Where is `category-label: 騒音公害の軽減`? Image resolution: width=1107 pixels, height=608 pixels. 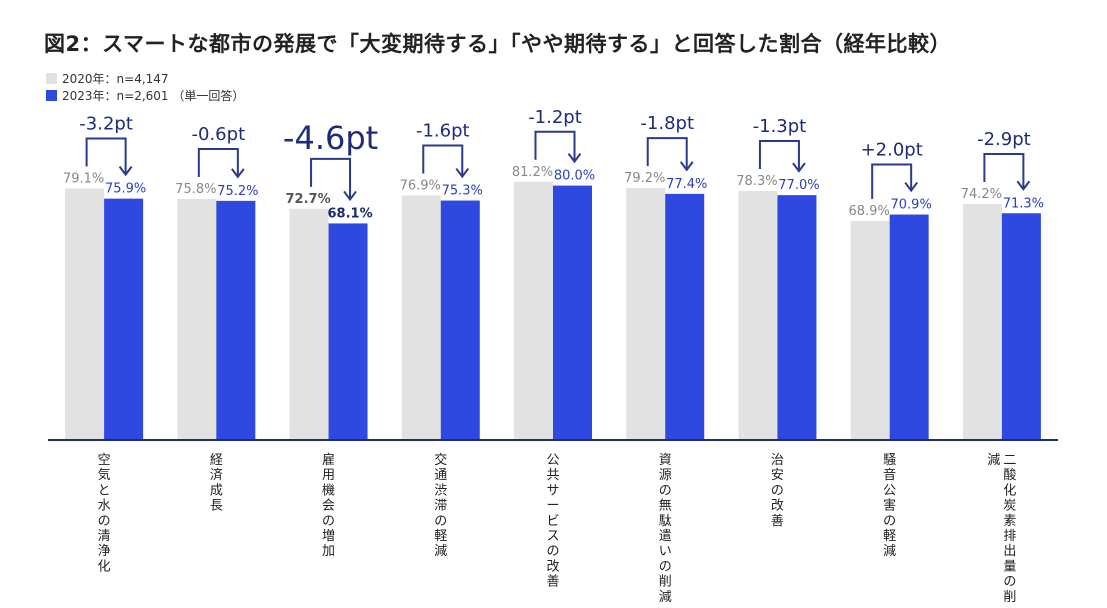
category-label: 騒音公害の軽減 is located at coordinates (889, 506).